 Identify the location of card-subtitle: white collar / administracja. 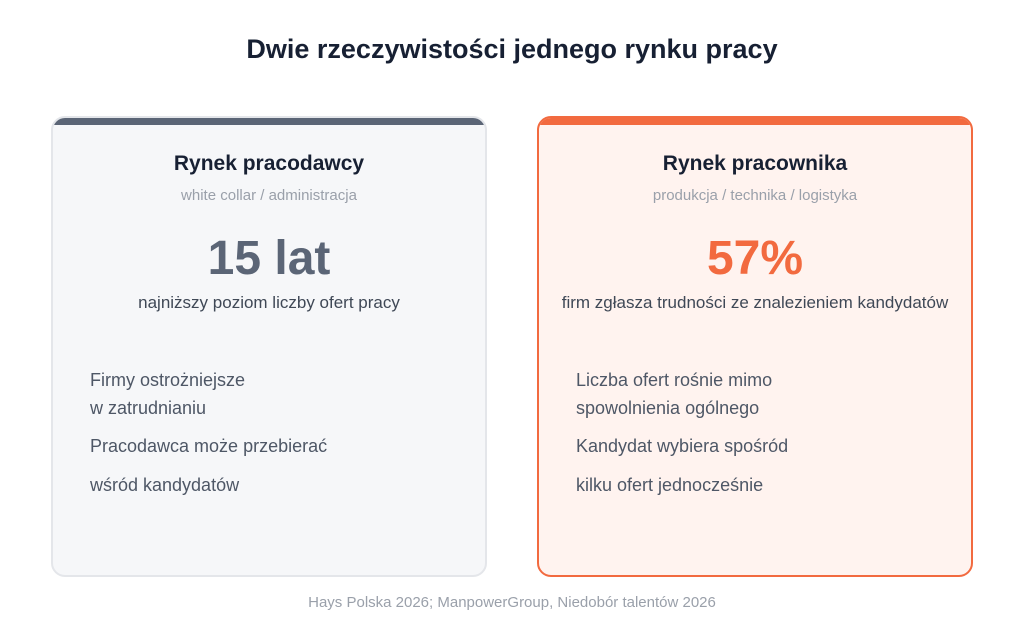
(269, 195).